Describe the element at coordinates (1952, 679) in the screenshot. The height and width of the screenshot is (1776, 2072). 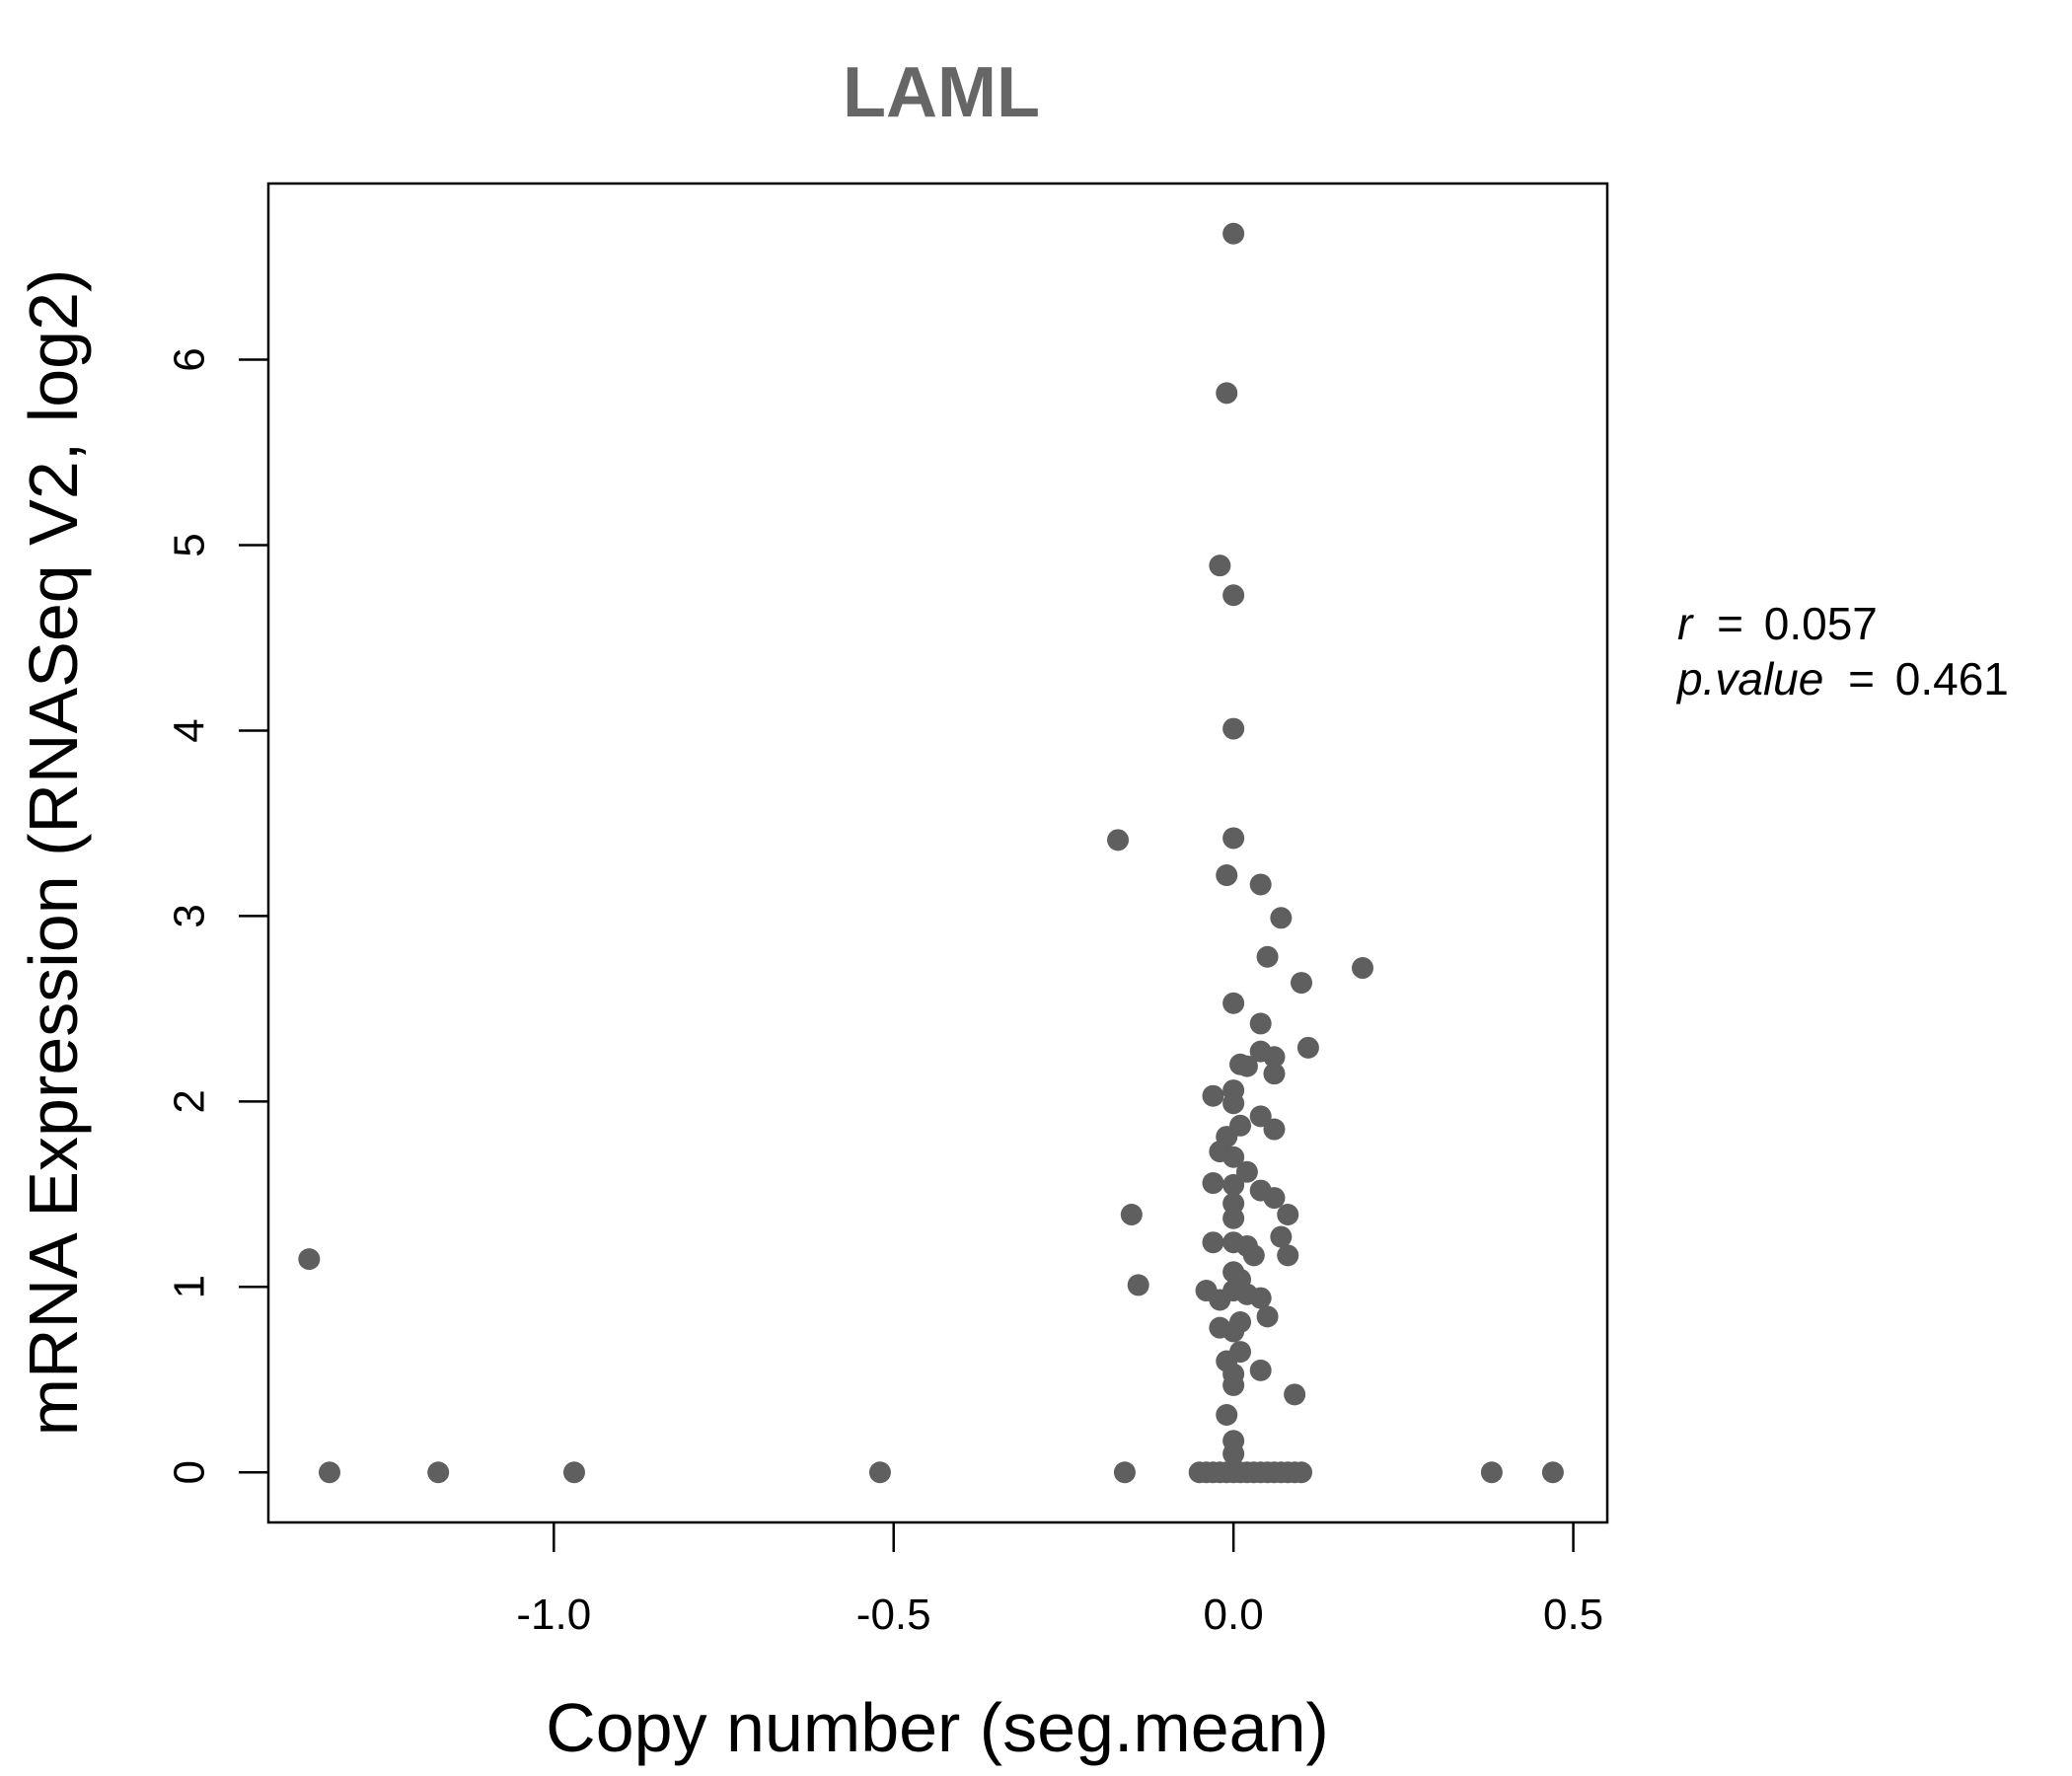
I see `p-value: 0.461` at that location.